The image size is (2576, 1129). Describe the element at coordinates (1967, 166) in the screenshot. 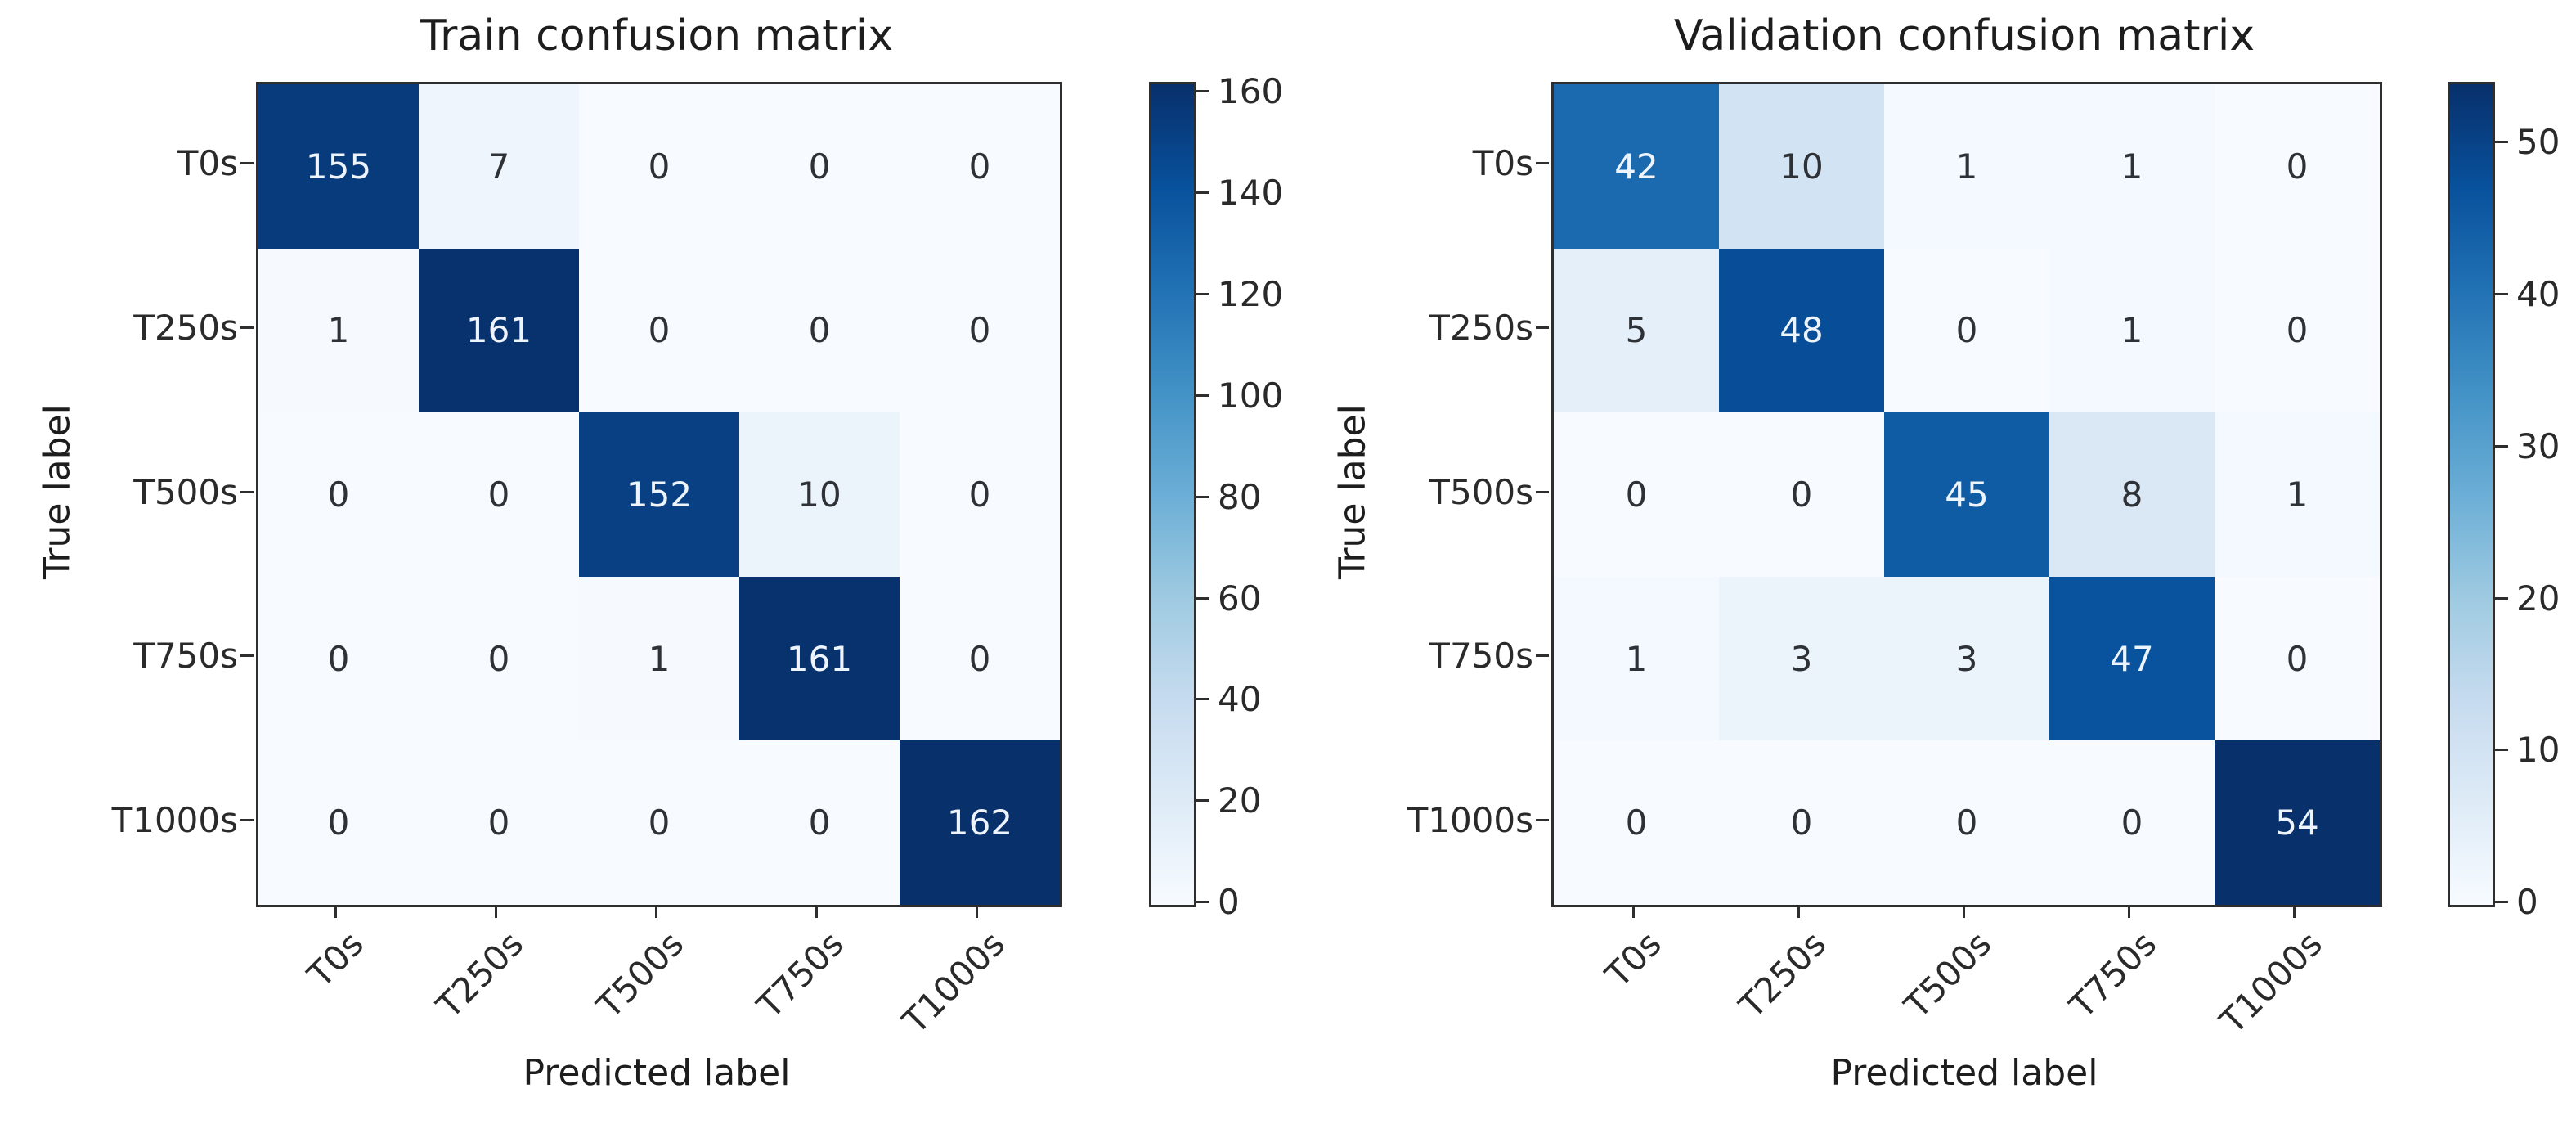

I see `validation-cell-r0c2: 1` at that location.